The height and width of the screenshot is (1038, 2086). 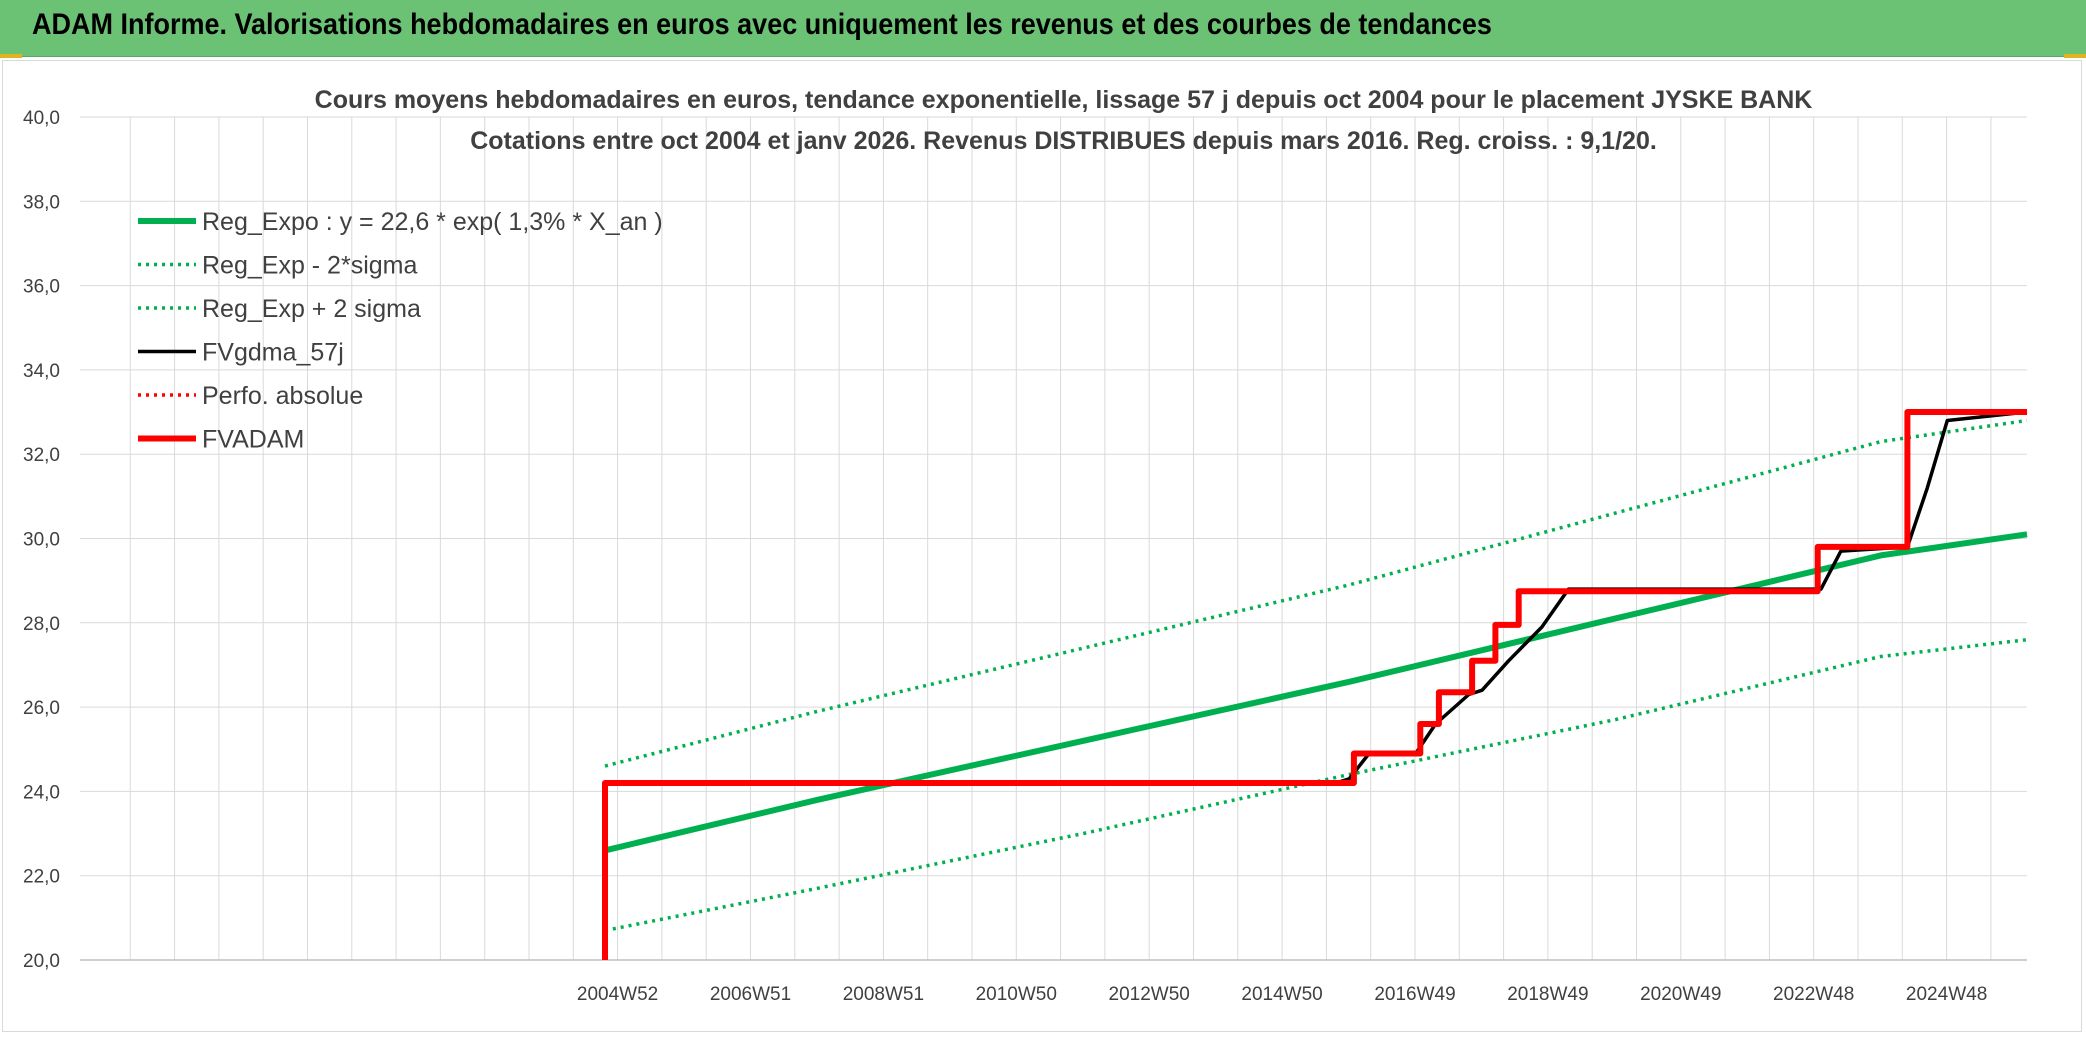 I want to click on x-tick-label: 2012W50, so click(x=1149, y=994).